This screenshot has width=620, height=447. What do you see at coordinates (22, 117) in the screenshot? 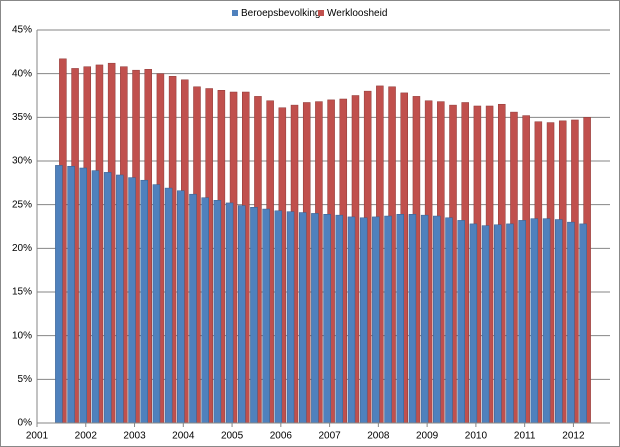
I see `y-tick-label: 35%` at bounding box center [22, 117].